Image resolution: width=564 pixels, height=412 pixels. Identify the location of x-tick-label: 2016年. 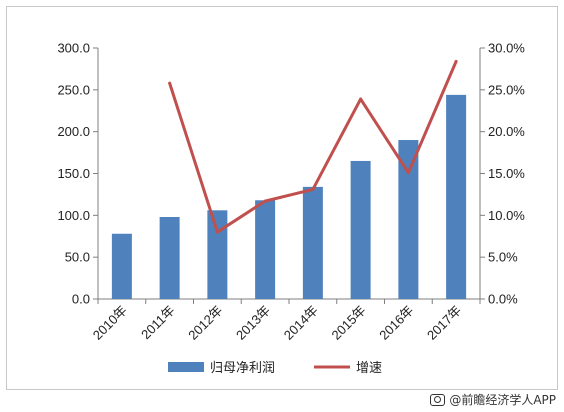
(396, 323).